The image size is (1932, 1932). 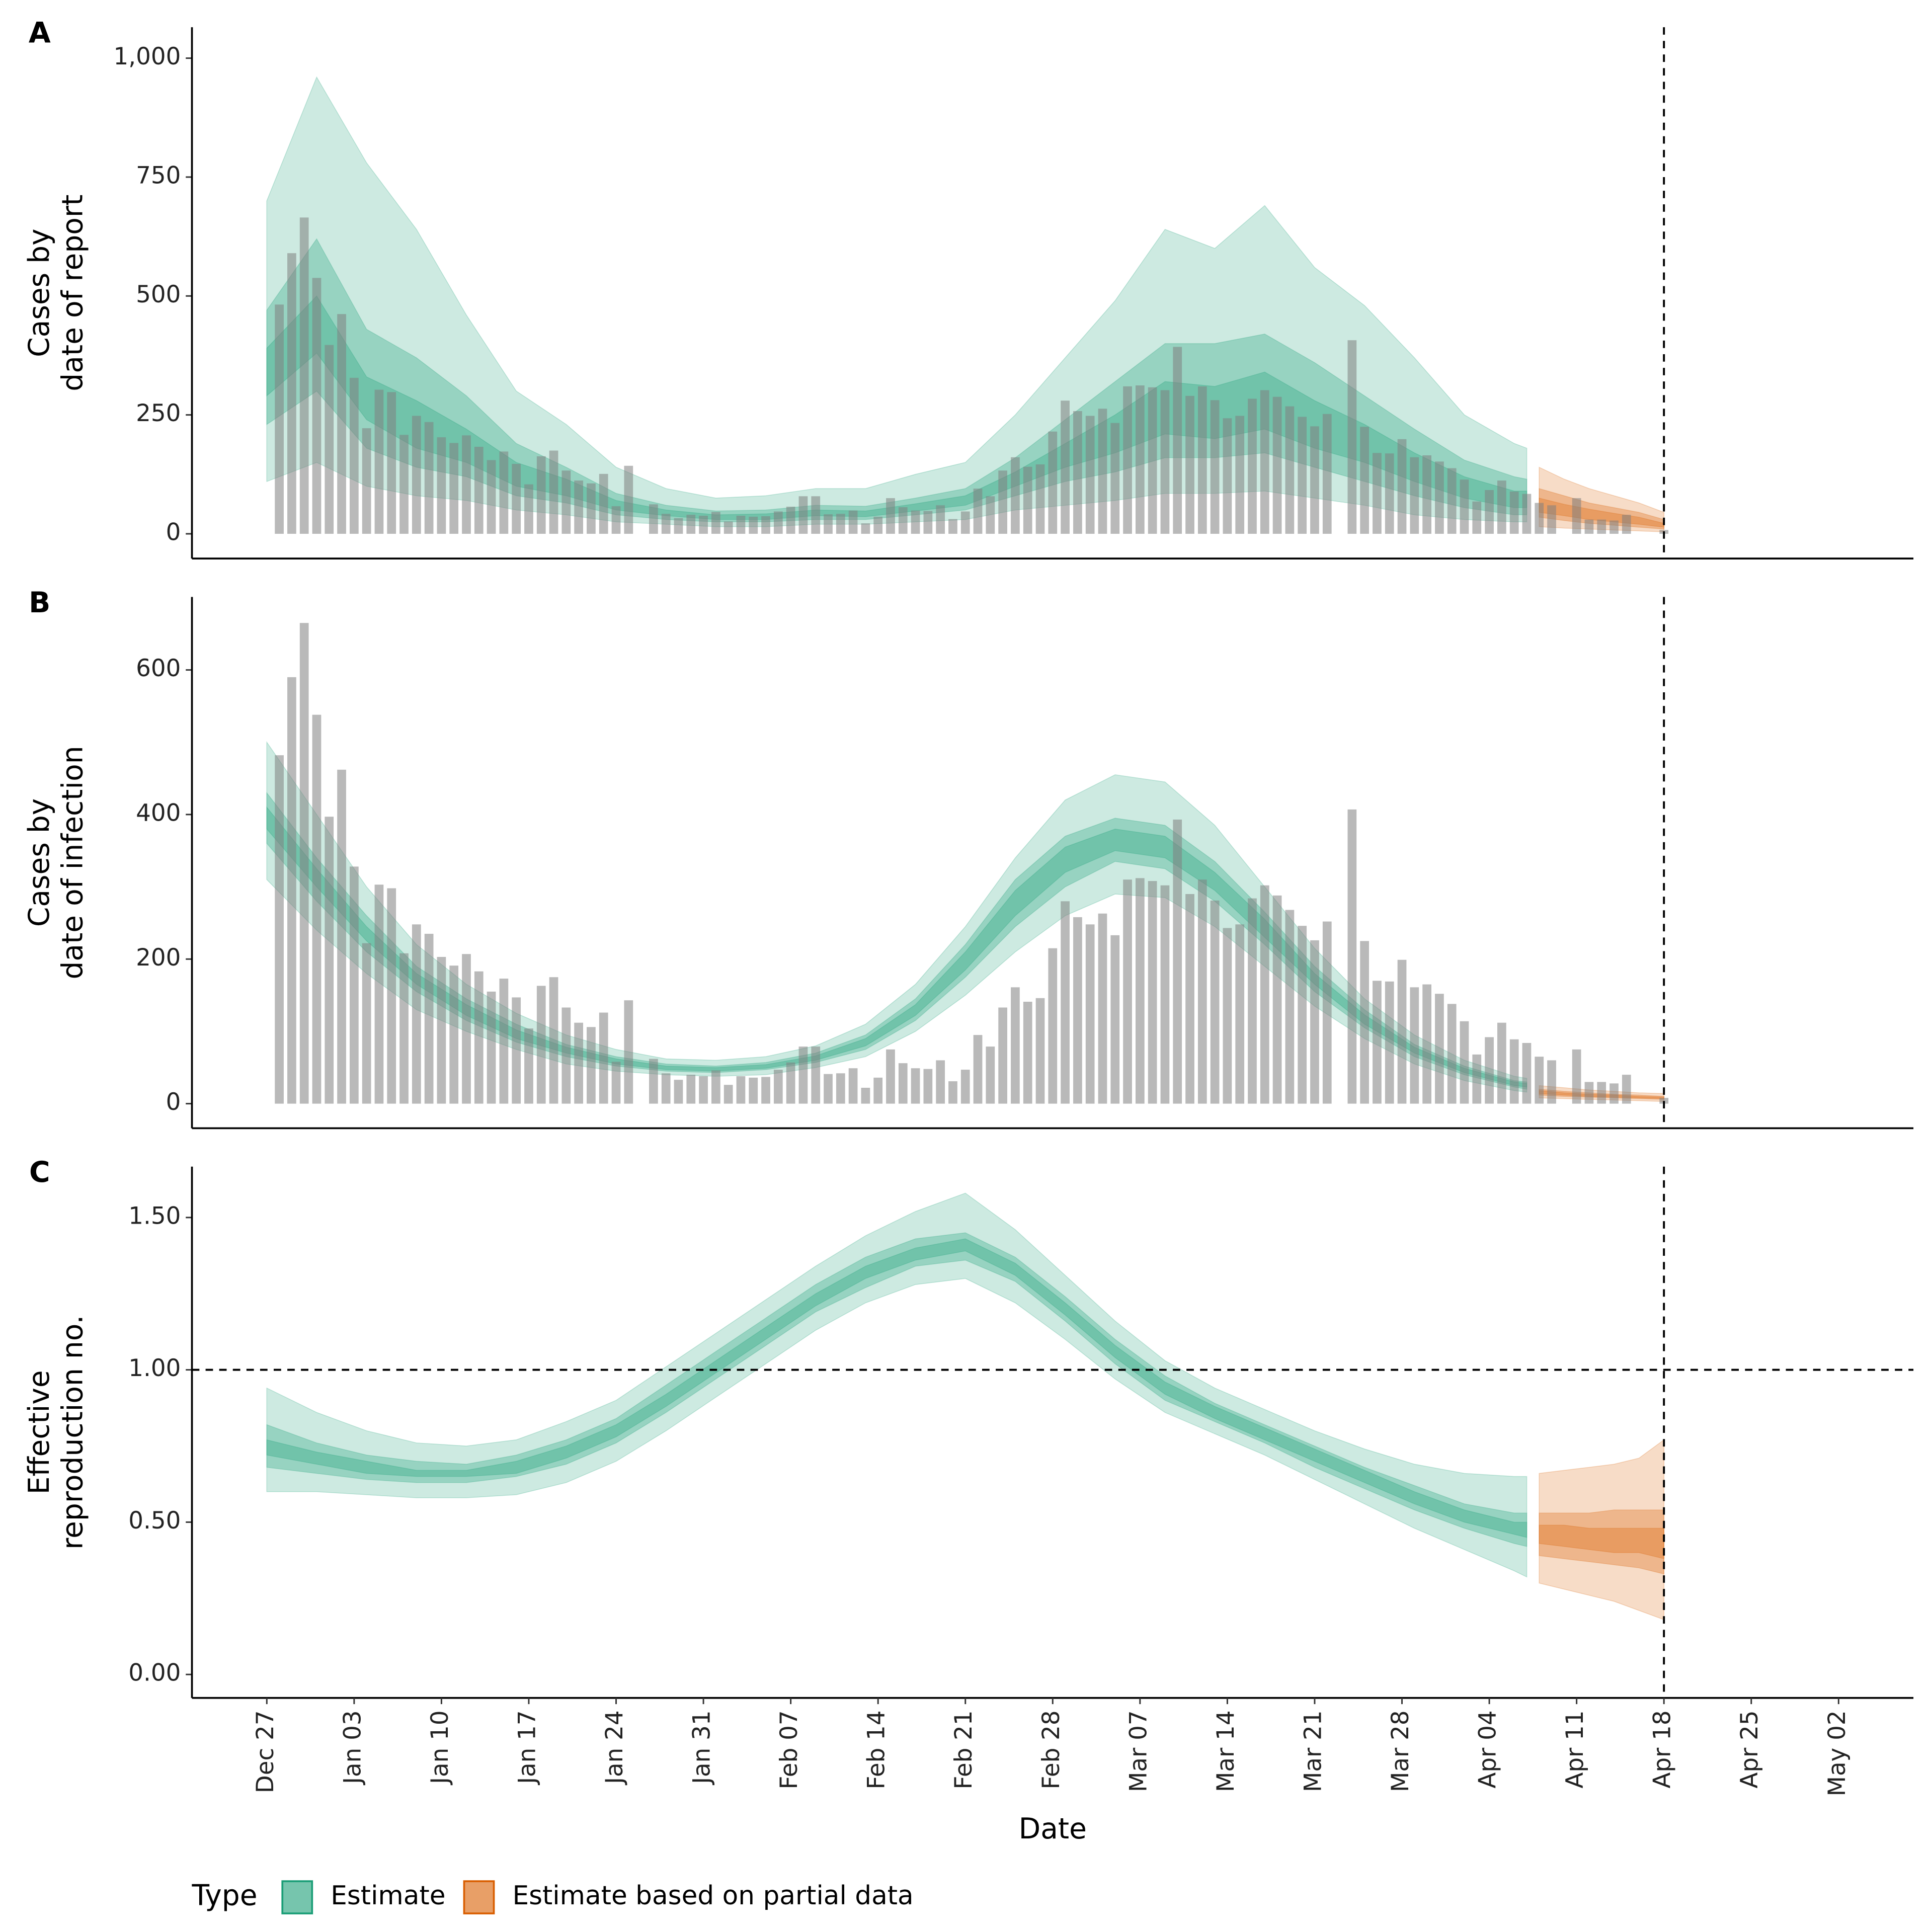 What do you see at coordinates (1227, 1751) in the screenshot?
I see `x-tick-label: Mar 14` at bounding box center [1227, 1751].